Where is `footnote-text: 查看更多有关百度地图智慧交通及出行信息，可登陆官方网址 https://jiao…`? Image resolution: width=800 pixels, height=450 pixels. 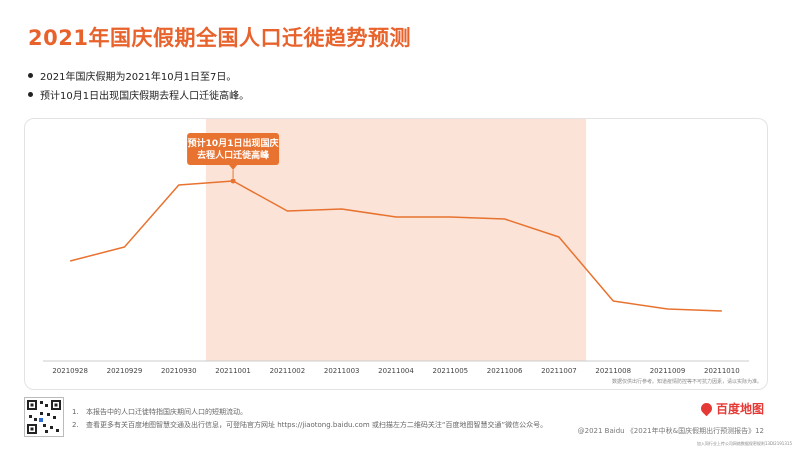 footnote-text: 查看更多有关百度地图智慧交通及出行信息，可登陆官方网址 https://jiao… is located at coordinates (317, 425).